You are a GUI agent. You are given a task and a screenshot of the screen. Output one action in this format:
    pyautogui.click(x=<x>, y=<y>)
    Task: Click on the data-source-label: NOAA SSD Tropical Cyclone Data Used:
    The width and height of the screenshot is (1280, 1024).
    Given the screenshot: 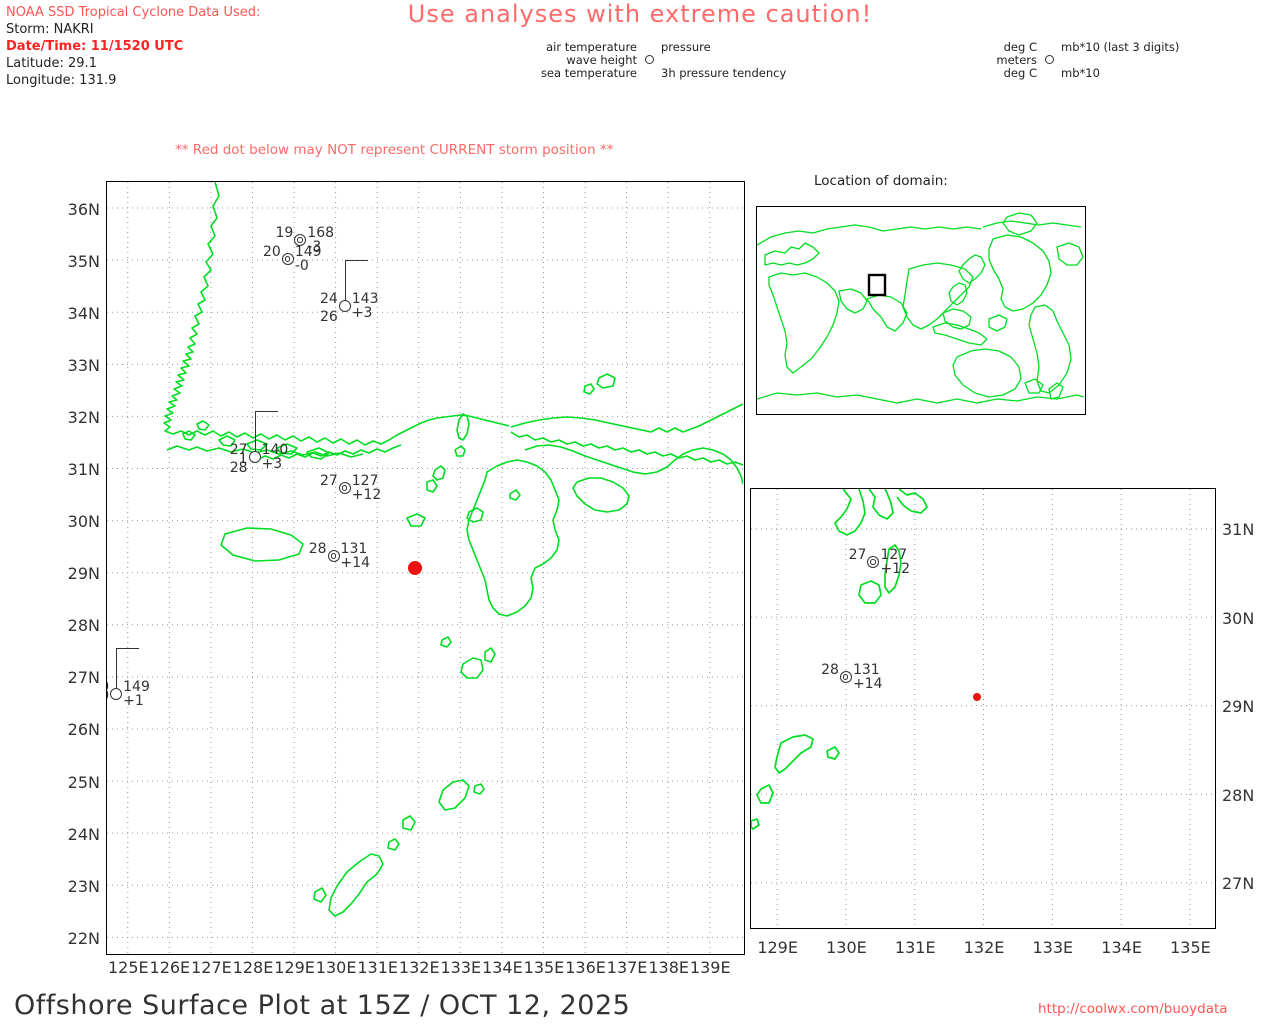 What is the action you would take?
    pyautogui.click(x=133, y=12)
    